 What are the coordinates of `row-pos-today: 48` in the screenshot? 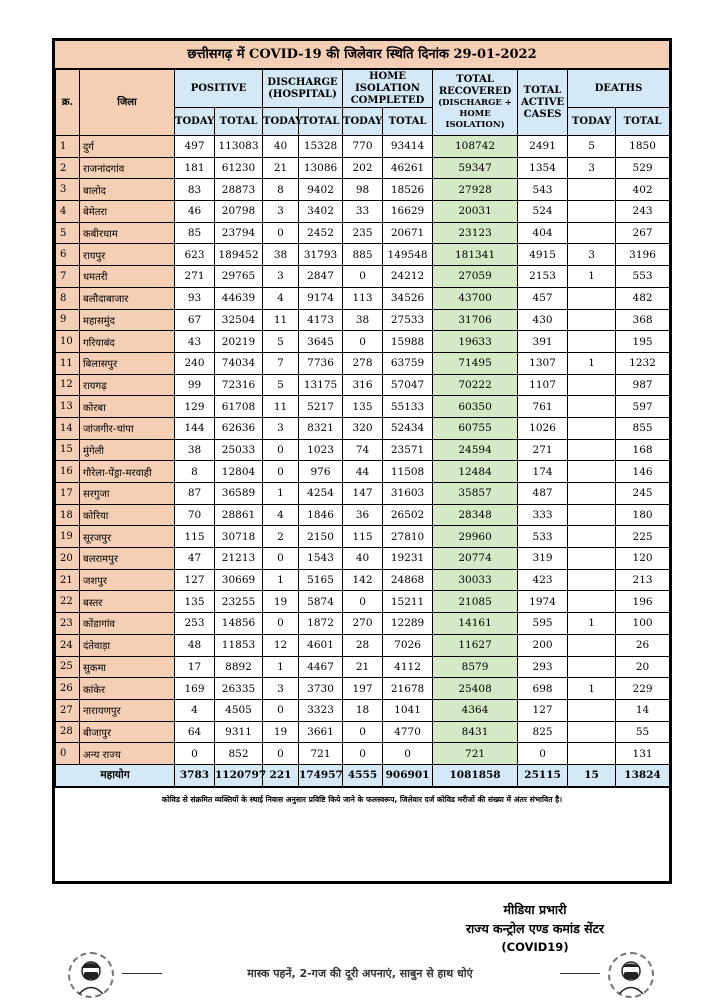 It's located at (194, 645).